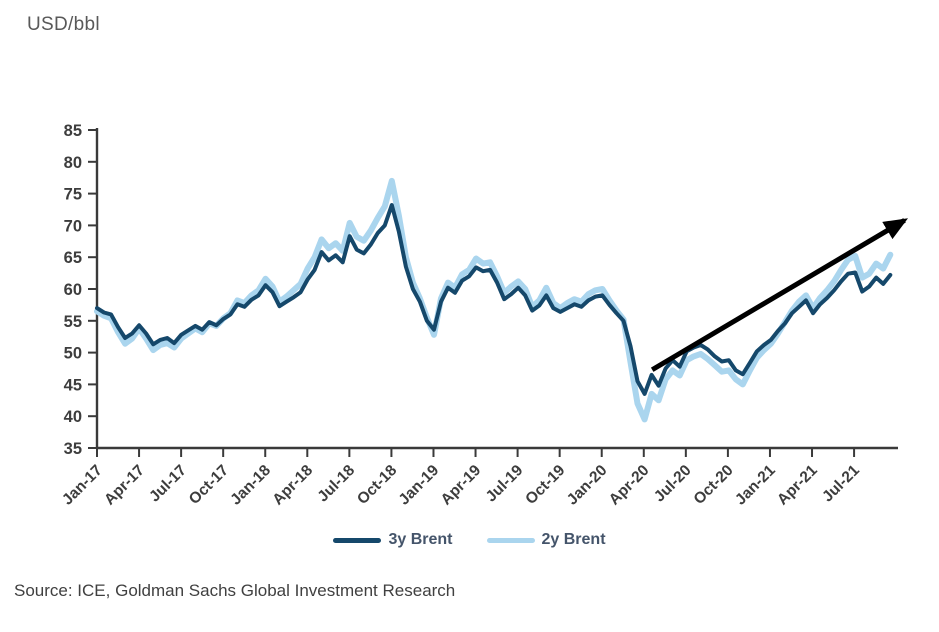  Describe the element at coordinates (461, 485) in the screenshot. I see `x-tick-label: Apr-19` at that location.